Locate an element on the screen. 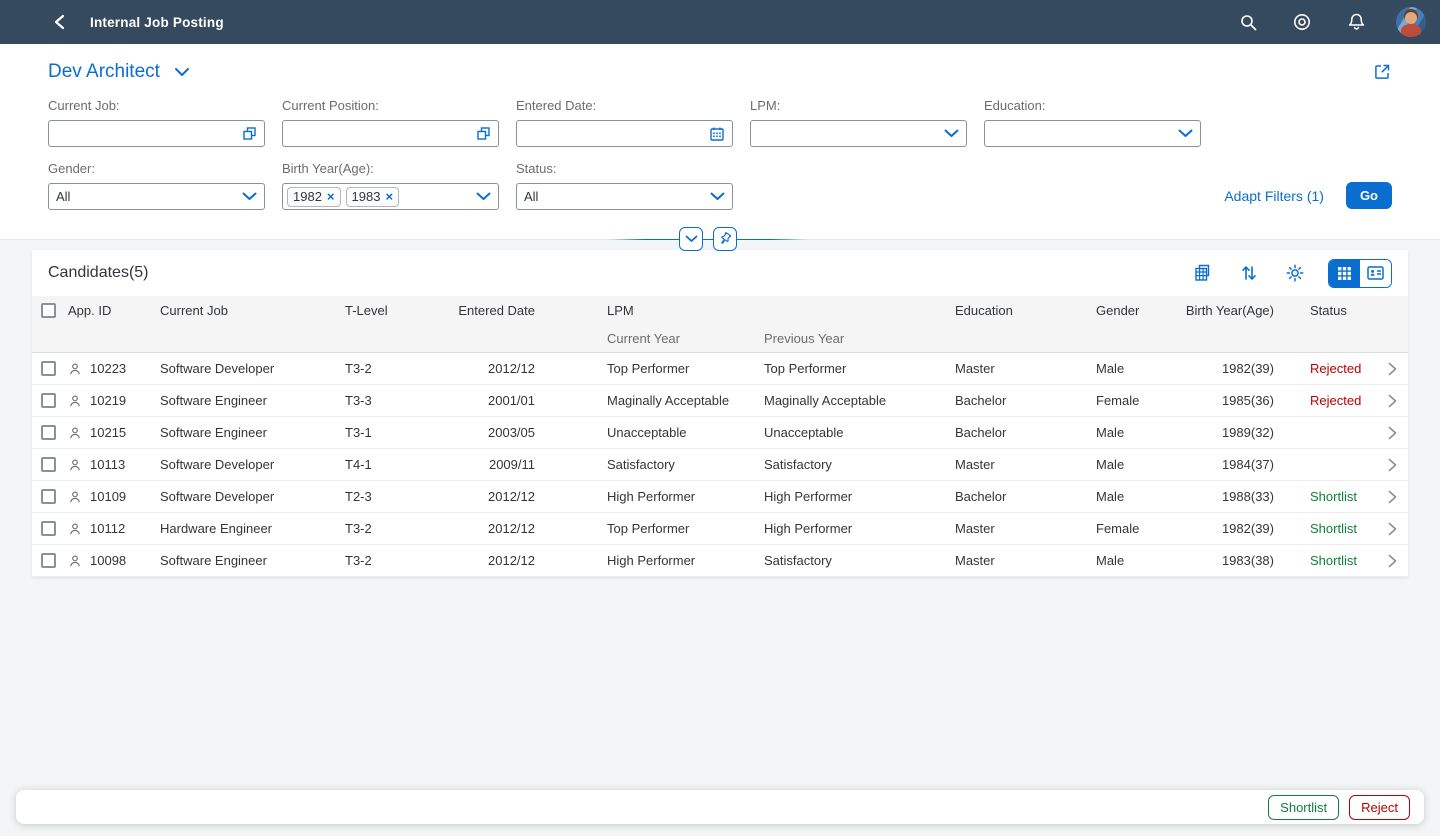  share-button is located at coordinates (1382, 72).